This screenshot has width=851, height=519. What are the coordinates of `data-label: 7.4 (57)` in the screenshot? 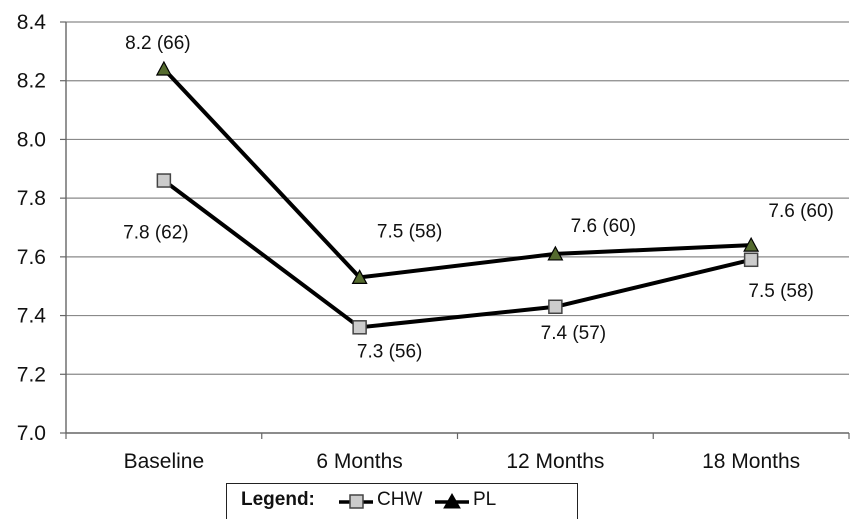 It's located at (573, 333).